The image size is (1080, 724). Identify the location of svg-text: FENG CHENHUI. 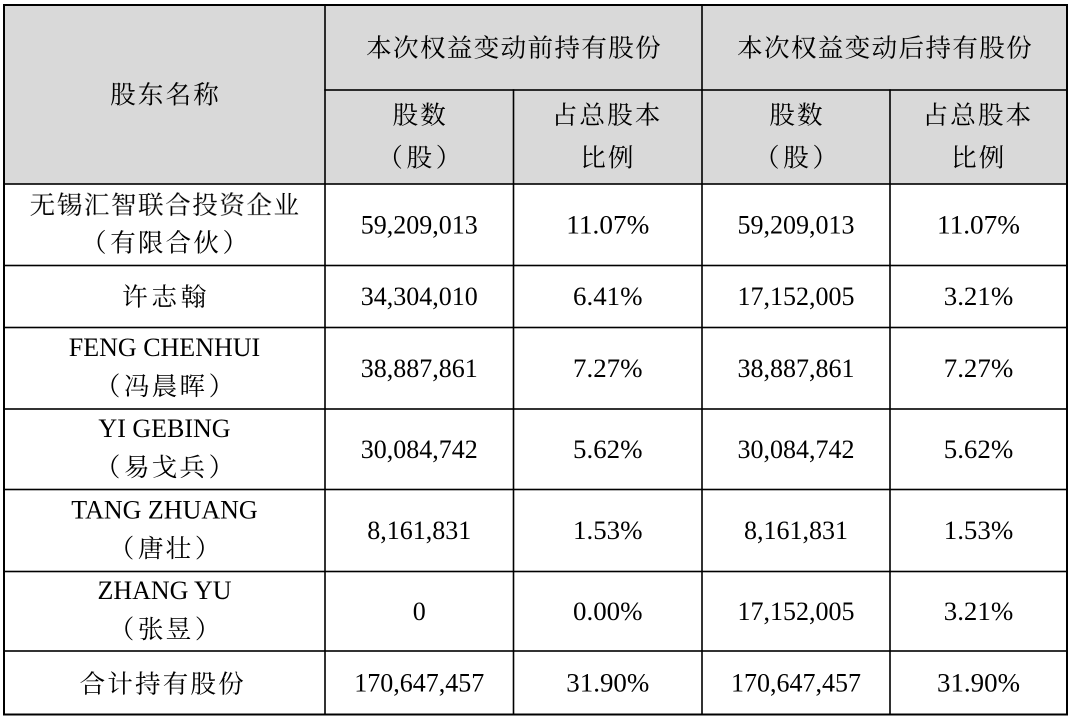
(164, 347).